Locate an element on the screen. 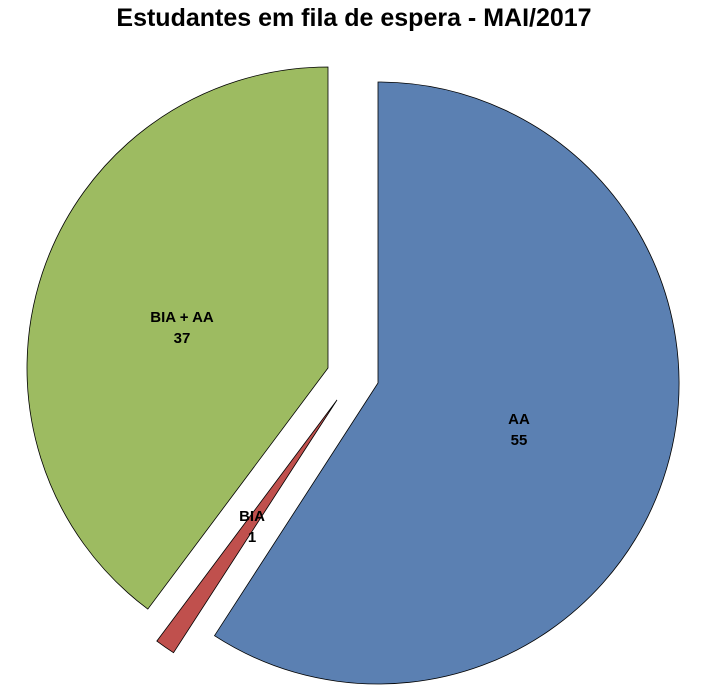 The image size is (708, 692). slice-label: AA is located at coordinates (519, 419).